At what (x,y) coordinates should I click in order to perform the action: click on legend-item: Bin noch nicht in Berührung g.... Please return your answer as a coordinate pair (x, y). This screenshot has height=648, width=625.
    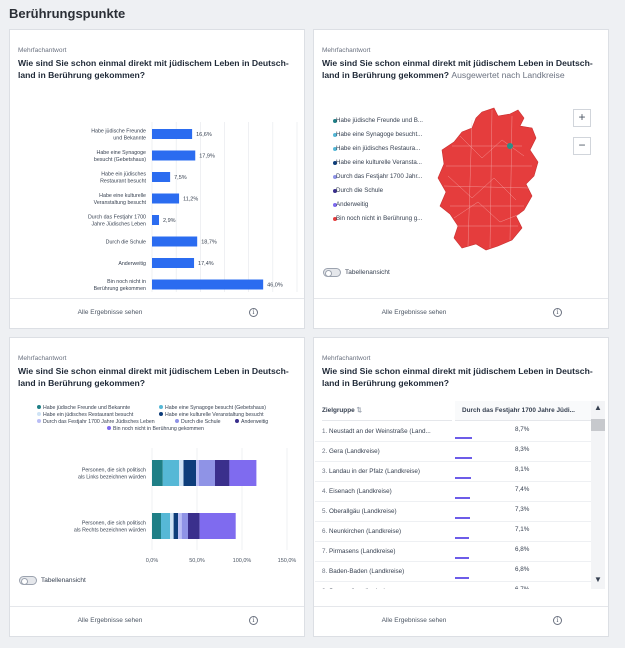
    Looking at the image, I should click on (379, 218).